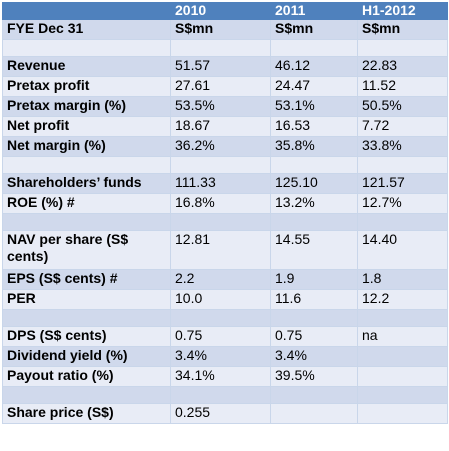 This screenshot has height=451, width=449. What do you see at coordinates (314, 299) in the screenshot?
I see `value-2011: 11.6` at bounding box center [314, 299].